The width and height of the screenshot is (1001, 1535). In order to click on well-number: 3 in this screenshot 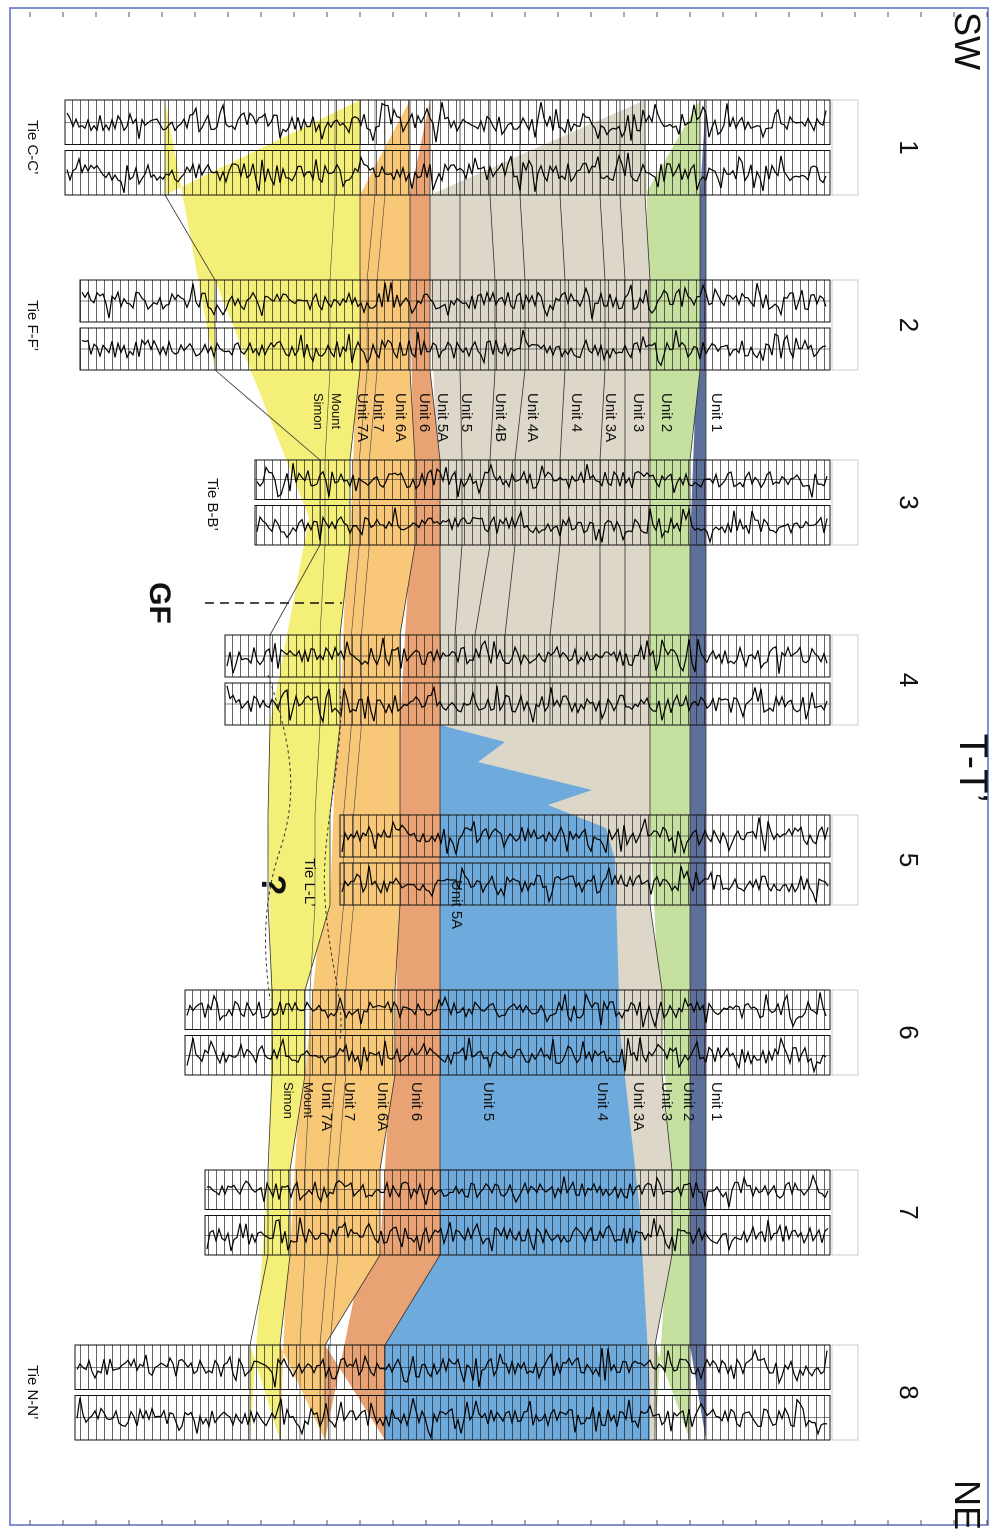, I will do `click(909, 502)`.